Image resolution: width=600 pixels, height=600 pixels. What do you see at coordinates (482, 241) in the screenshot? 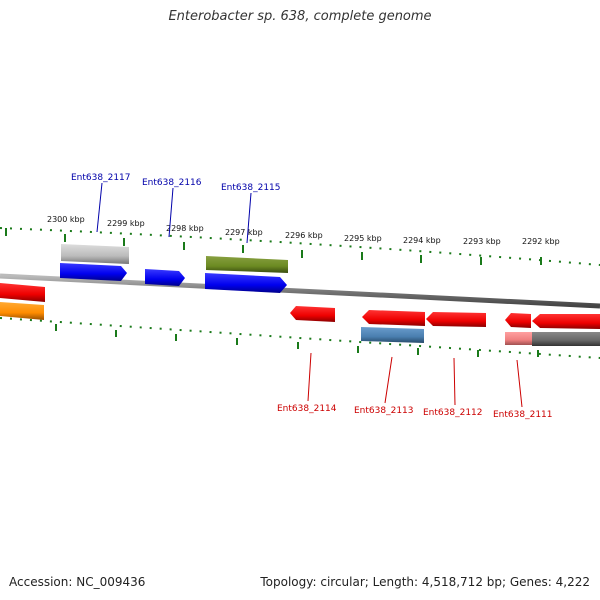
I see `scale-label: 2293 kbp` at bounding box center [482, 241].